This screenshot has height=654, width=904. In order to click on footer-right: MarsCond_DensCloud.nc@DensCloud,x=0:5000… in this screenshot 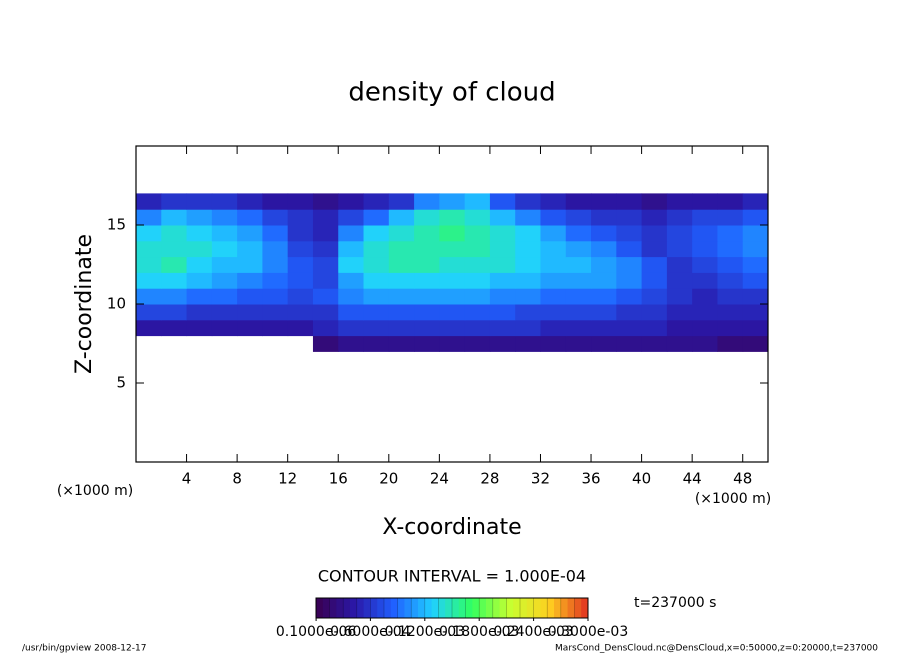, I will do `click(716, 649)`.